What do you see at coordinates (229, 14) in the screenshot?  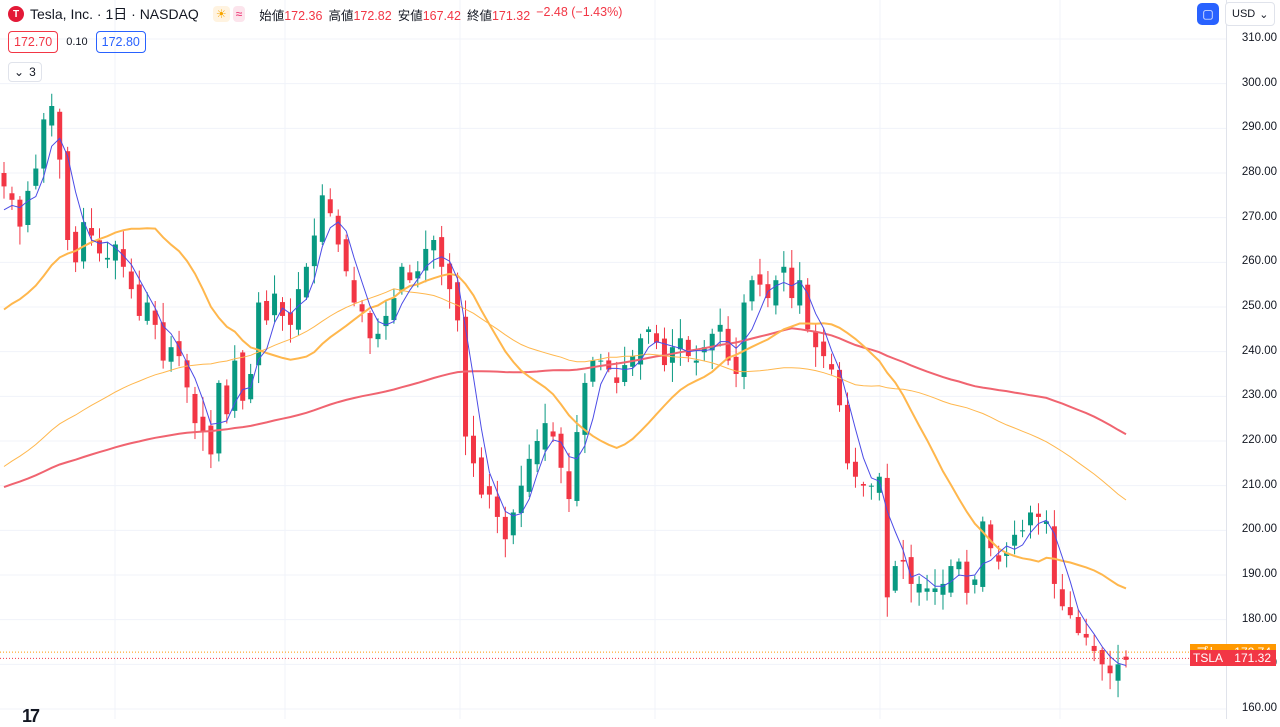 I see `market-status: ☀ ≈` at bounding box center [229, 14].